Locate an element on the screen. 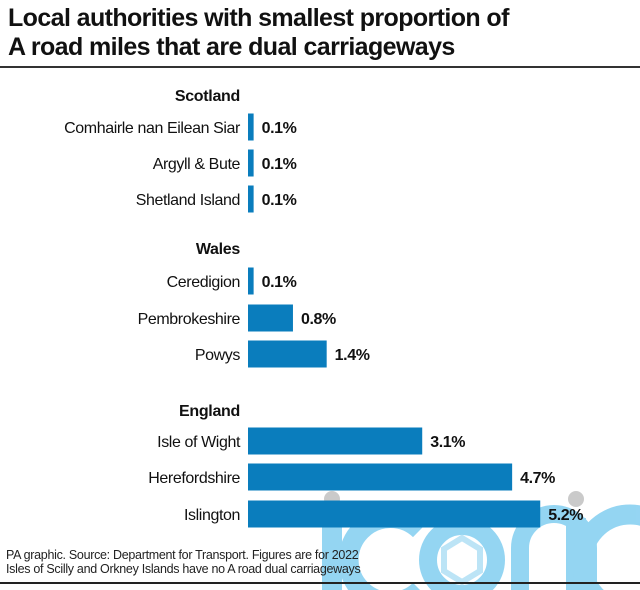 The height and width of the screenshot is (590, 640). value-label: 4.7% is located at coordinates (537, 478).